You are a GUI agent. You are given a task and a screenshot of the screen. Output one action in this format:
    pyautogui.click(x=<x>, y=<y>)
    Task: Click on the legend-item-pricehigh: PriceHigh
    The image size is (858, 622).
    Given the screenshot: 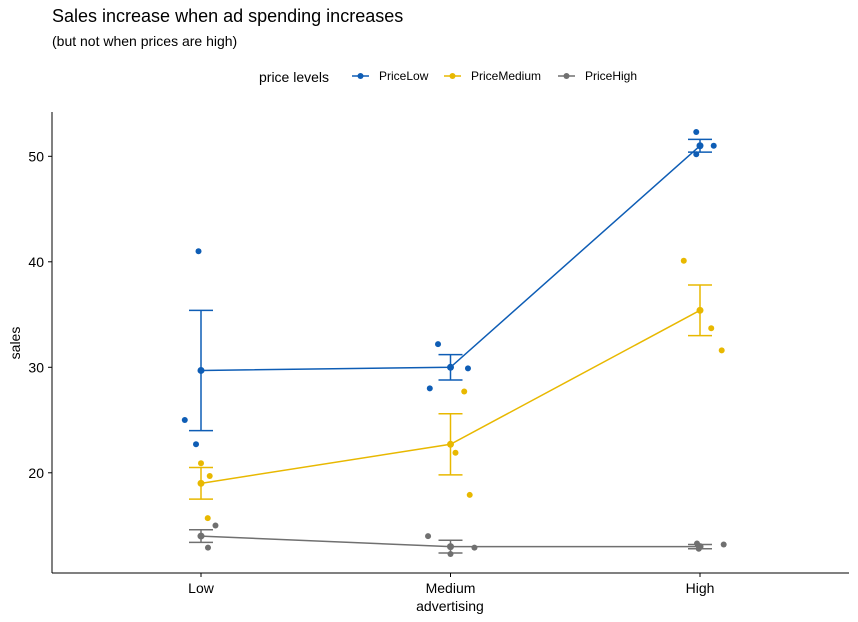 What is the action you would take?
    pyautogui.click(x=597, y=76)
    